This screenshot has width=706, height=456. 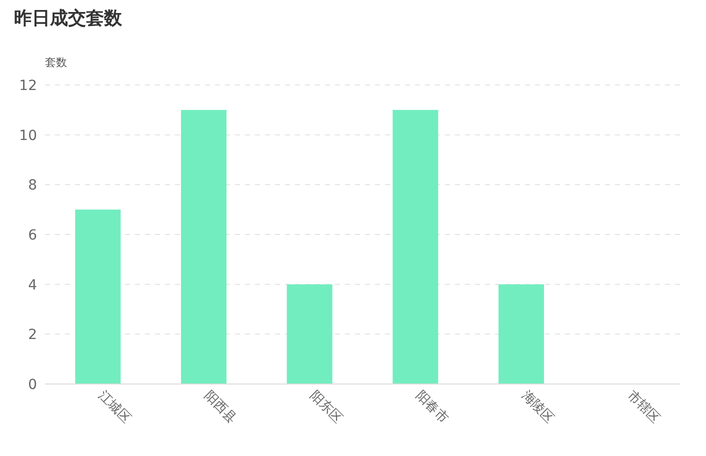 What do you see at coordinates (28, 86) in the screenshot?
I see `y-tick-label: 12` at bounding box center [28, 86].